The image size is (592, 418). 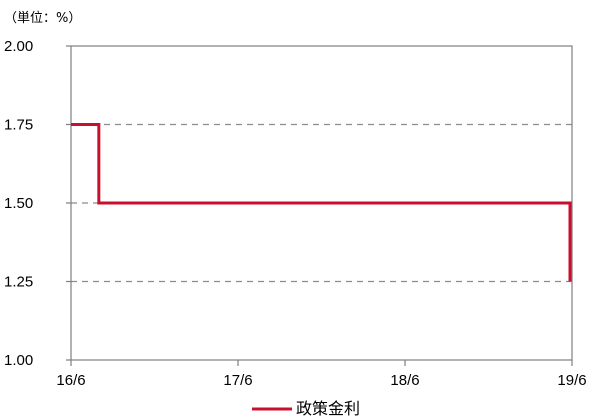 I want to click on legend-label-policy-rate: 政策金利, so click(x=328, y=408).